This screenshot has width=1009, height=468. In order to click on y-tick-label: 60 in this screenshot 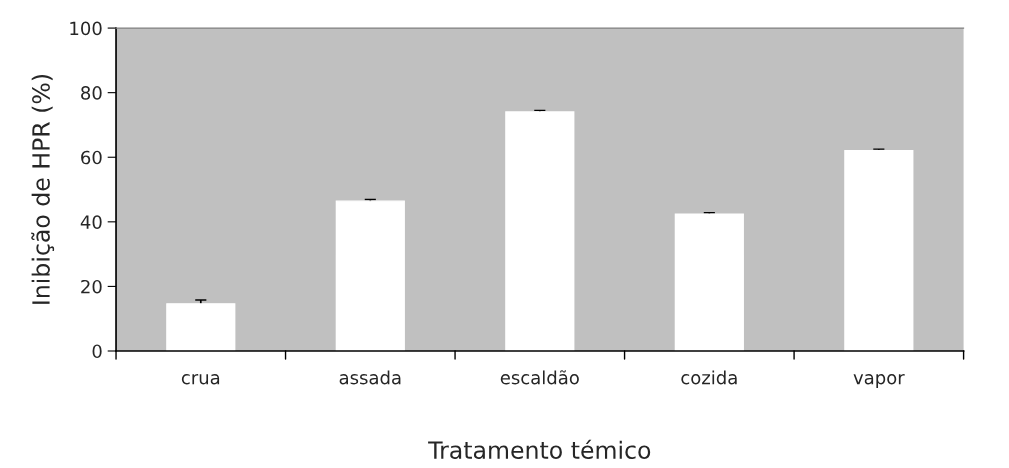, I will do `click(91, 157)`.